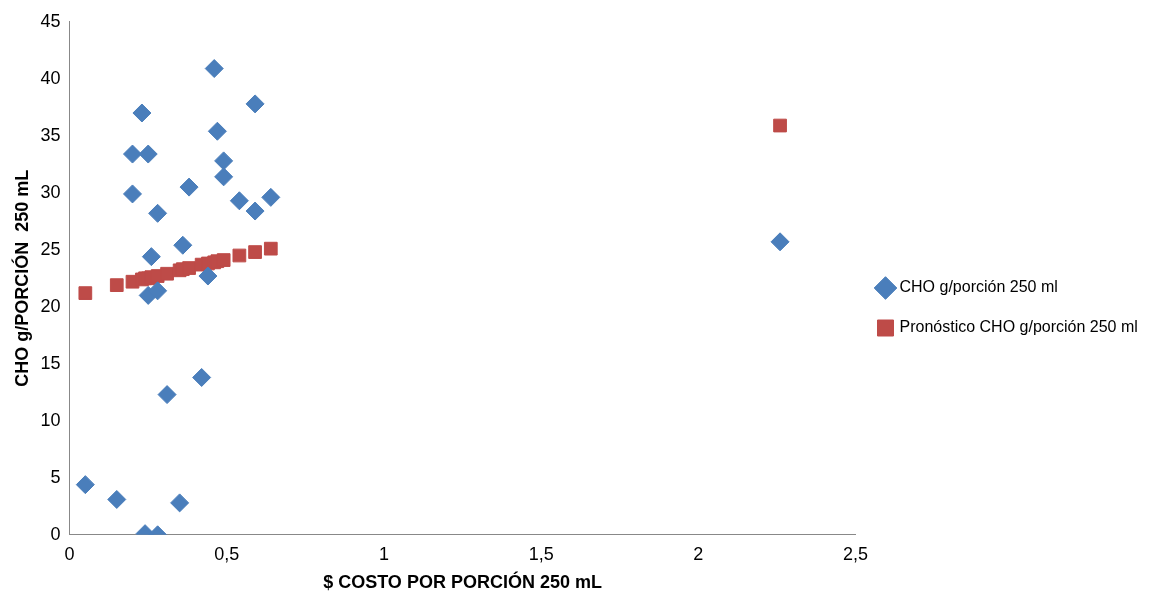 The image size is (1164, 608). I want to click on x-tick-label: 1,5, so click(541, 553).